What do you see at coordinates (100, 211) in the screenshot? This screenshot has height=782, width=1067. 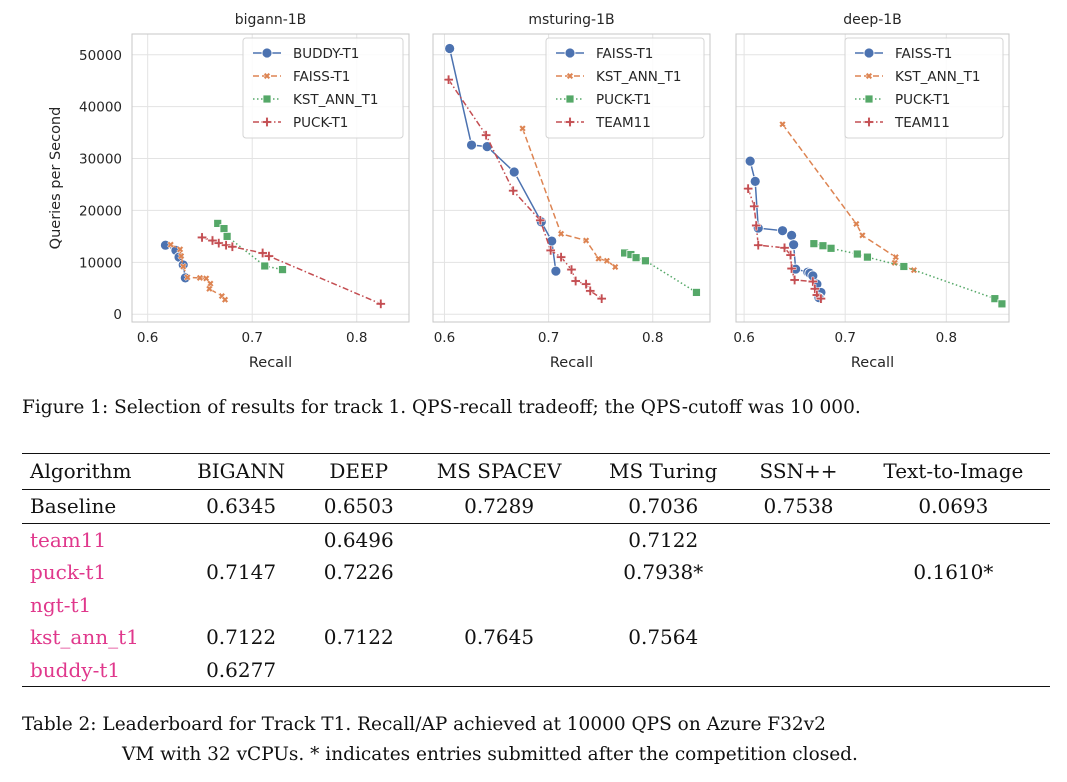 I see `y-tick-label: 20000` at bounding box center [100, 211].